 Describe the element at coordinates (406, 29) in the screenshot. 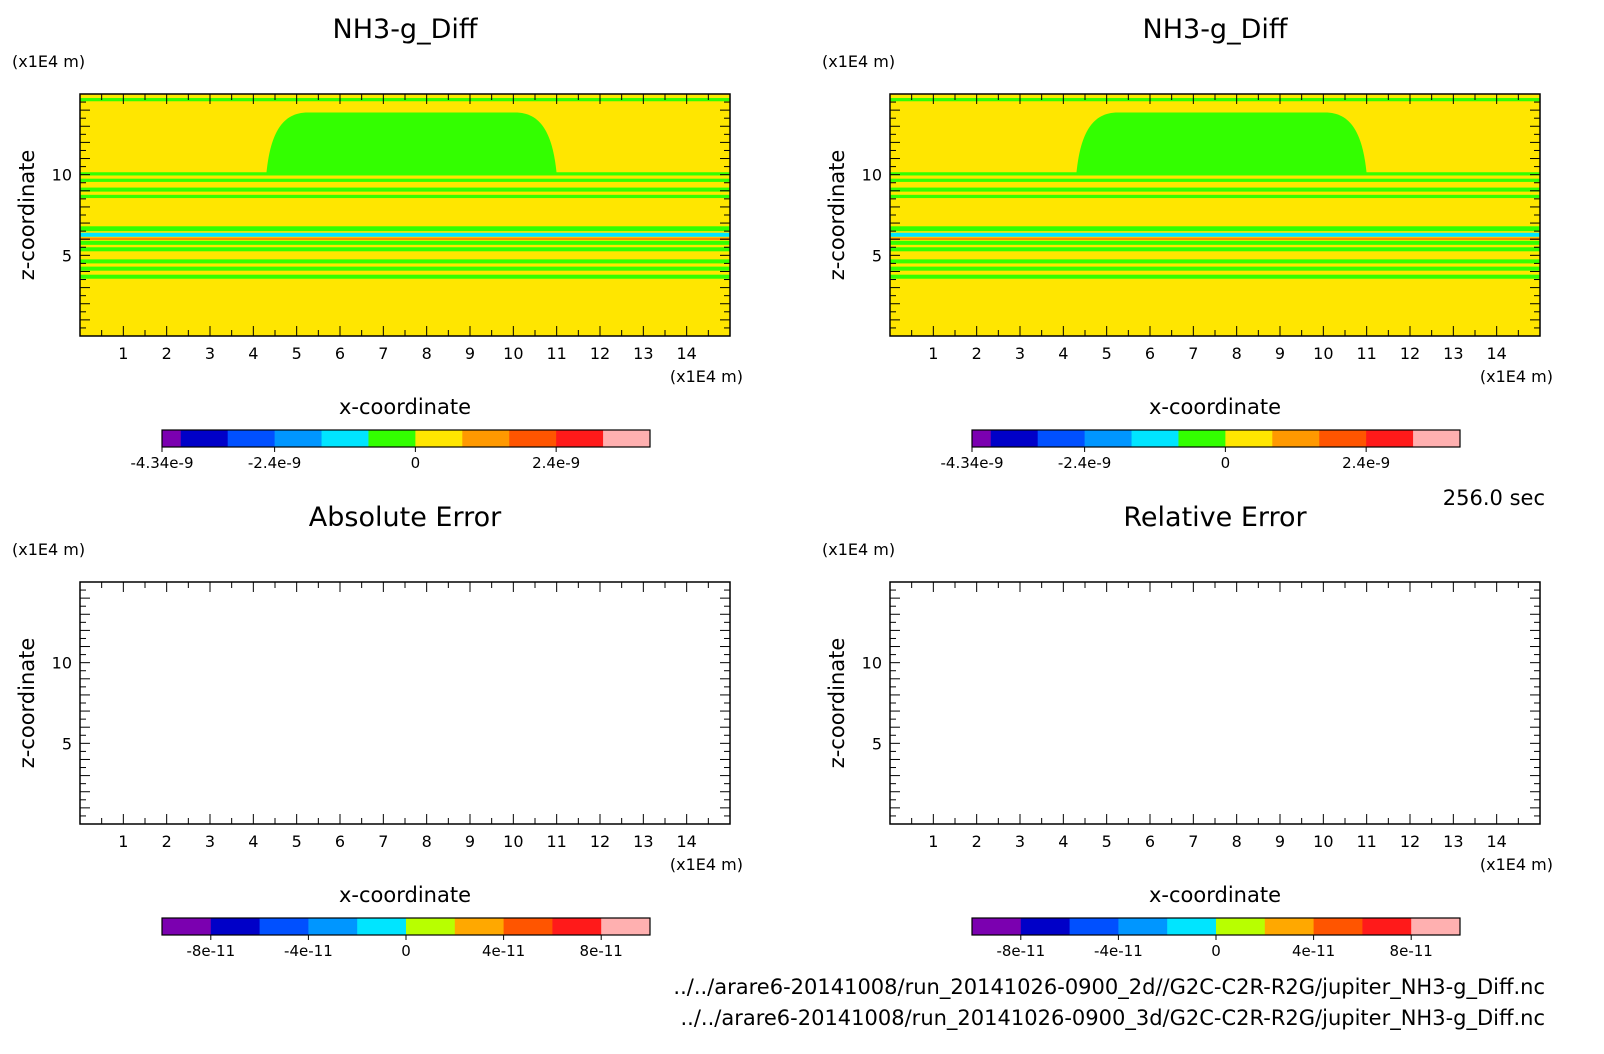

I see `chart-title: NH3-g_Diff` at that location.